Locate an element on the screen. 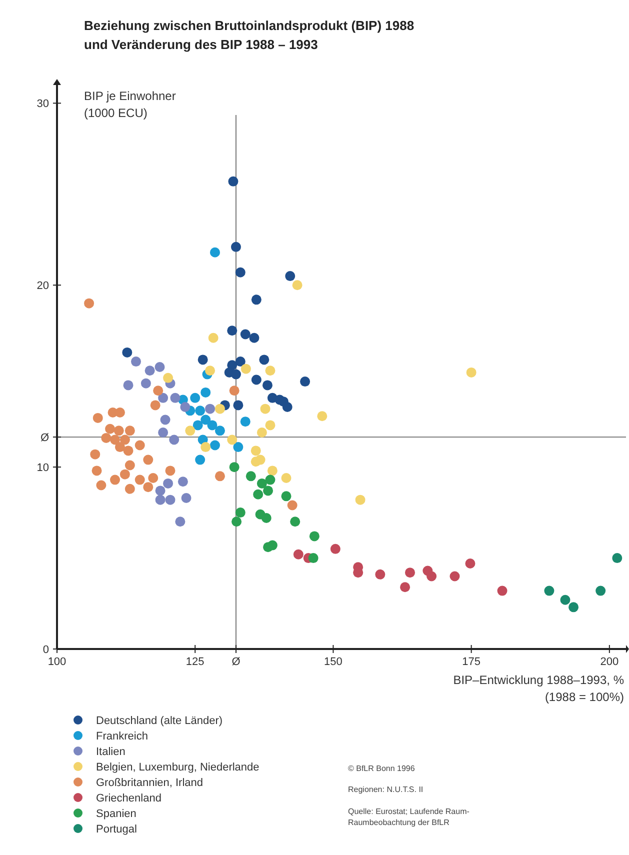 This screenshot has height=855, width=629. legend-label: Portugal is located at coordinates (116, 830).